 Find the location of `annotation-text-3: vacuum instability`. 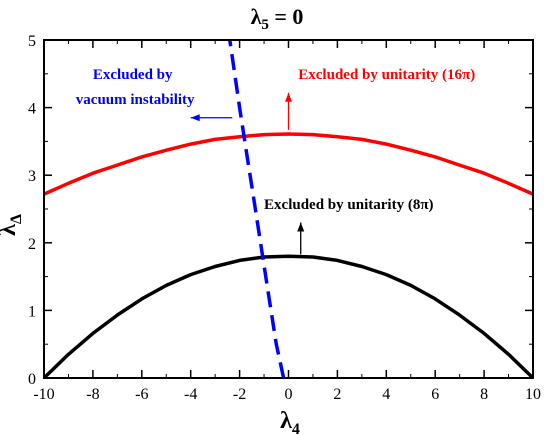

annotation-text-3: vacuum instability is located at coordinates (135, 100).